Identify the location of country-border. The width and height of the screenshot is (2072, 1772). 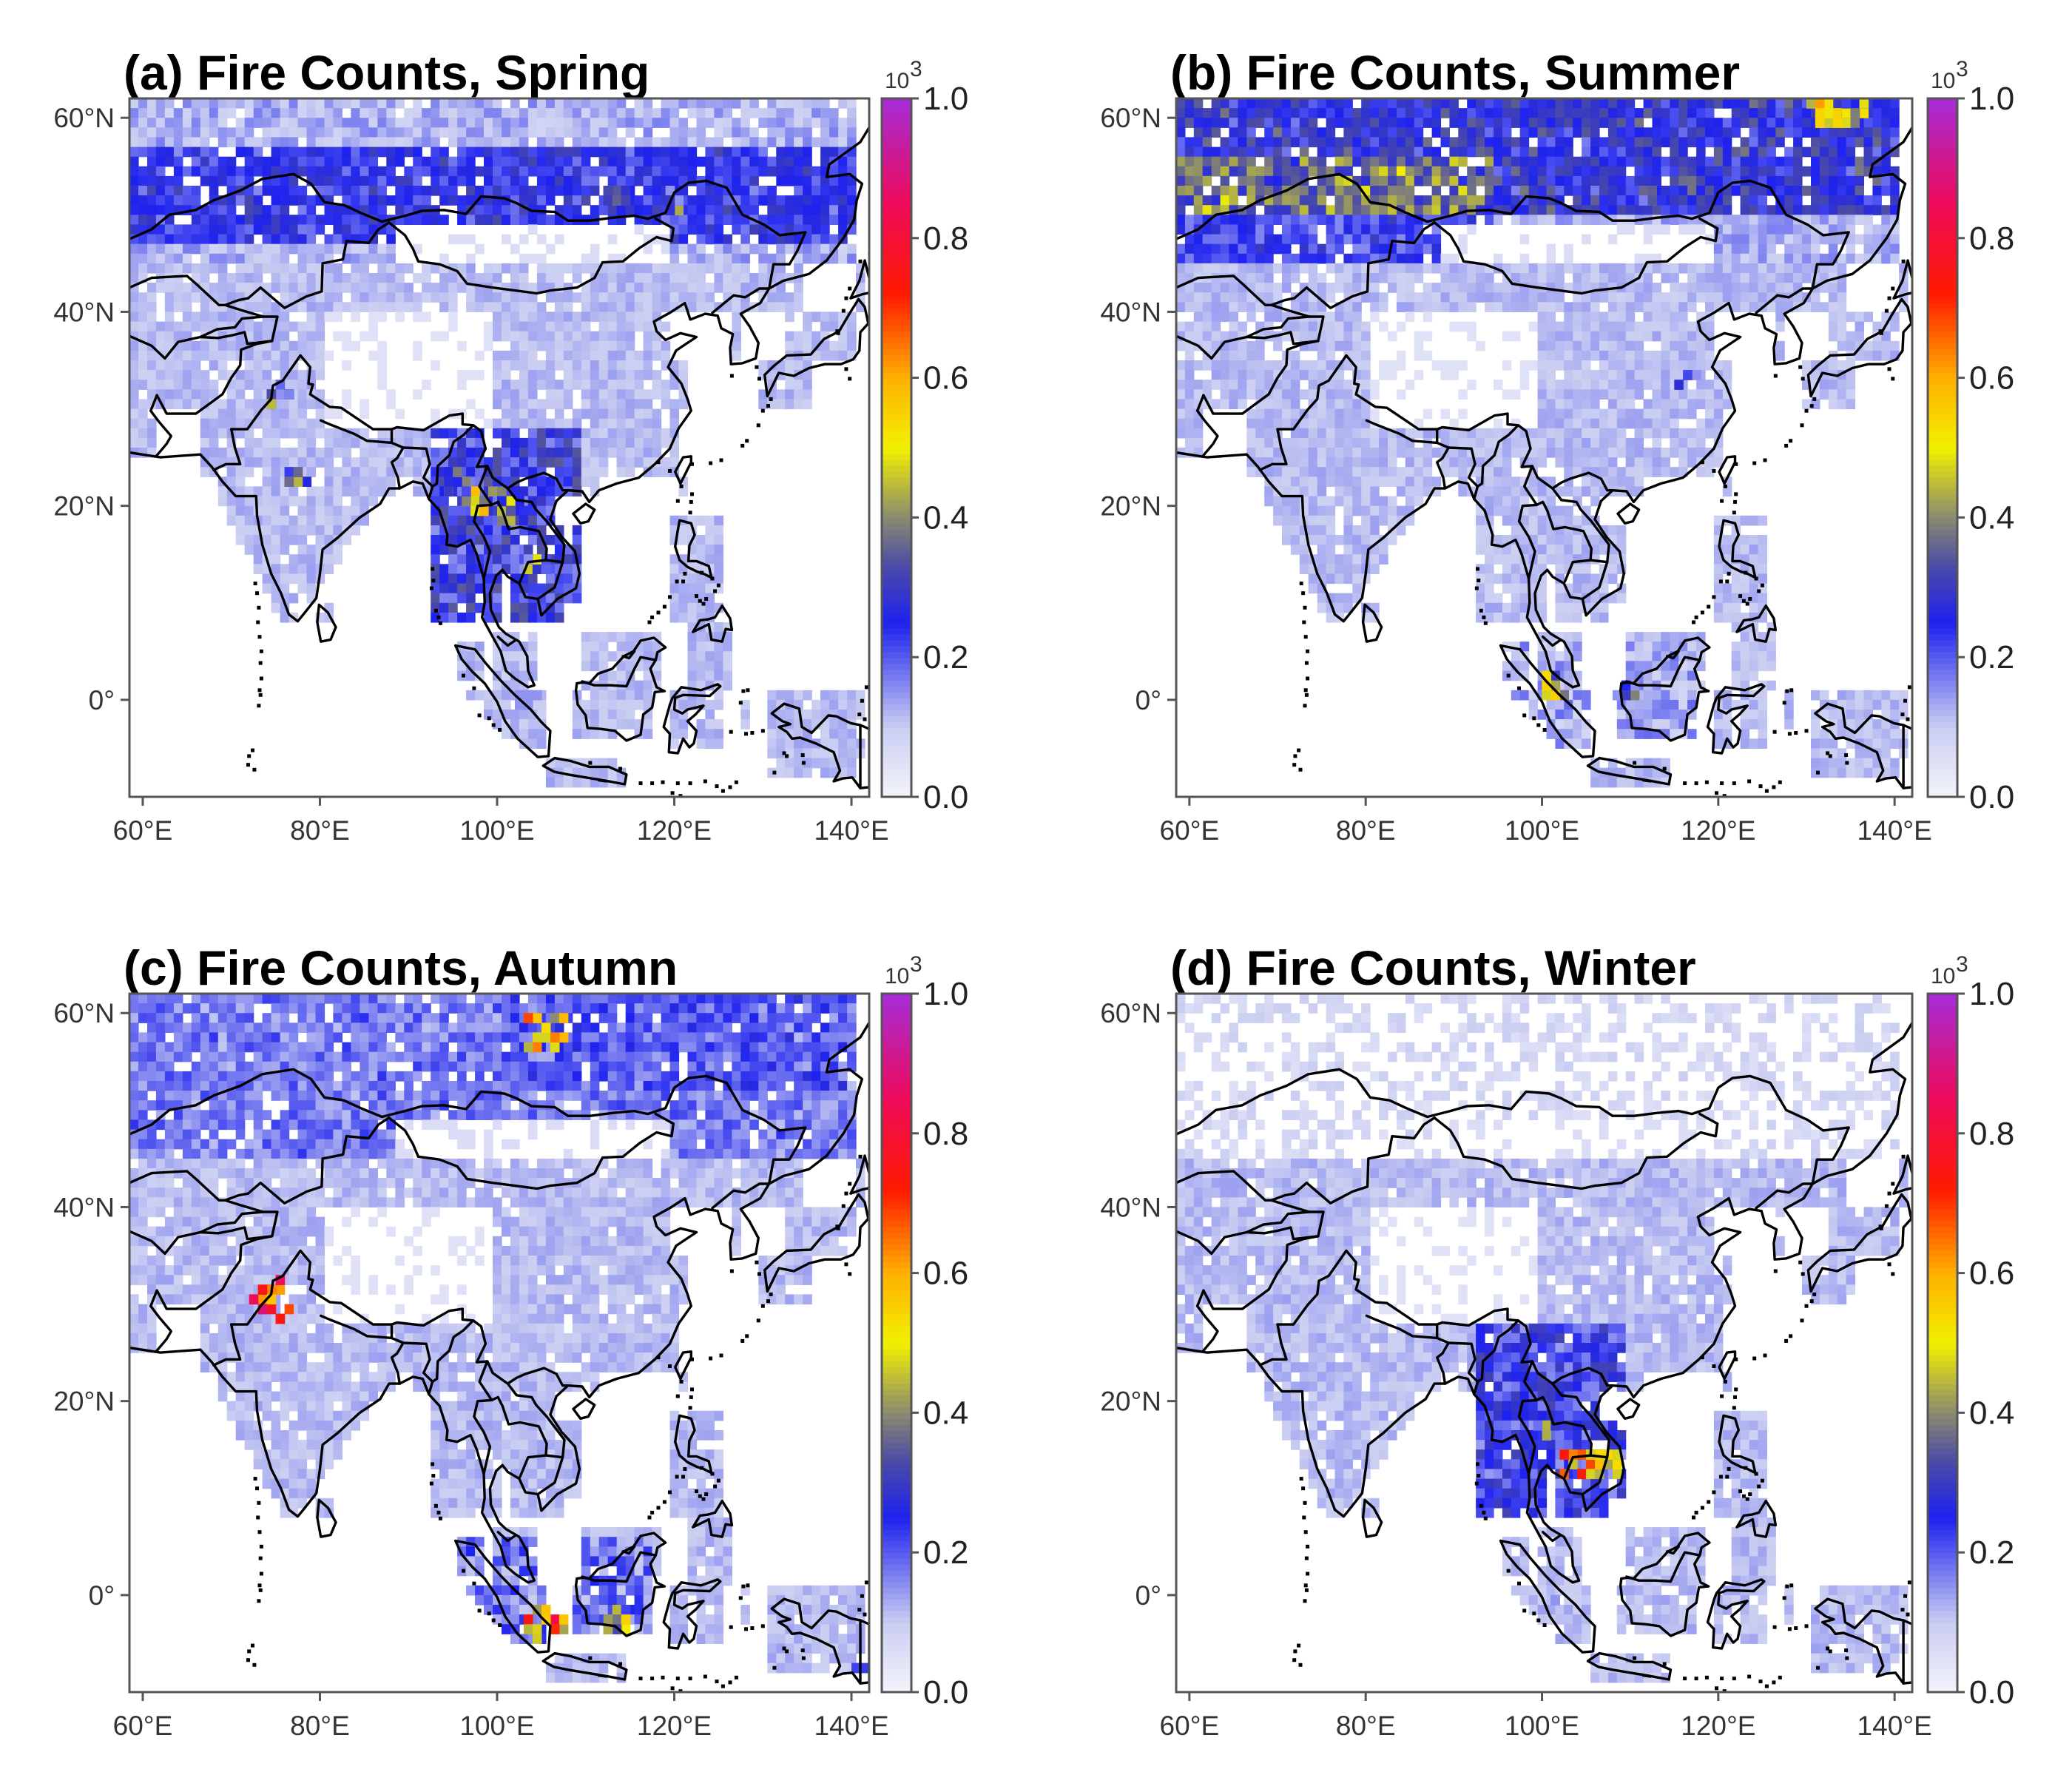
(160, 426).